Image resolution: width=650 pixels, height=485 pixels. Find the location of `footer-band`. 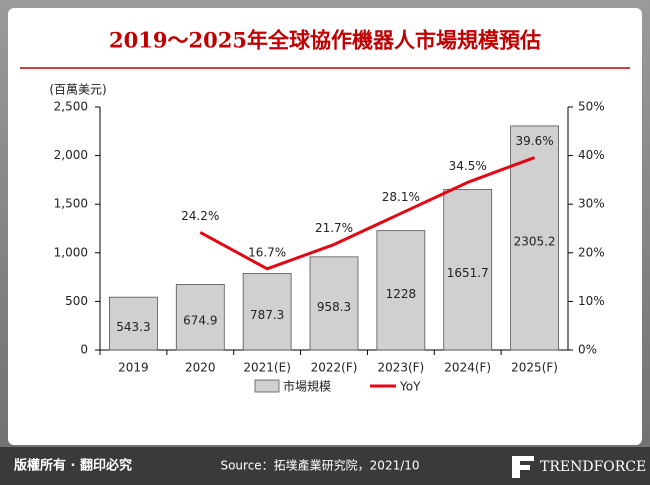

footer-band is located at coordinates (325, 466).